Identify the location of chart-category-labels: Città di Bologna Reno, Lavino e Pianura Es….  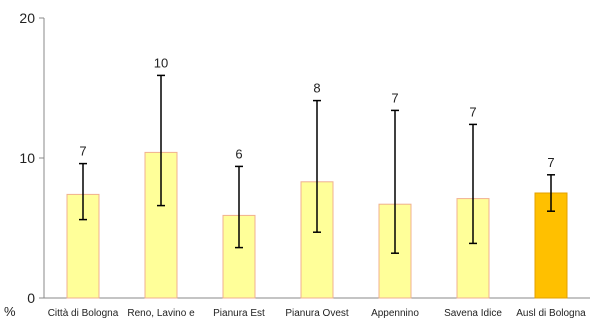
(317, 313).